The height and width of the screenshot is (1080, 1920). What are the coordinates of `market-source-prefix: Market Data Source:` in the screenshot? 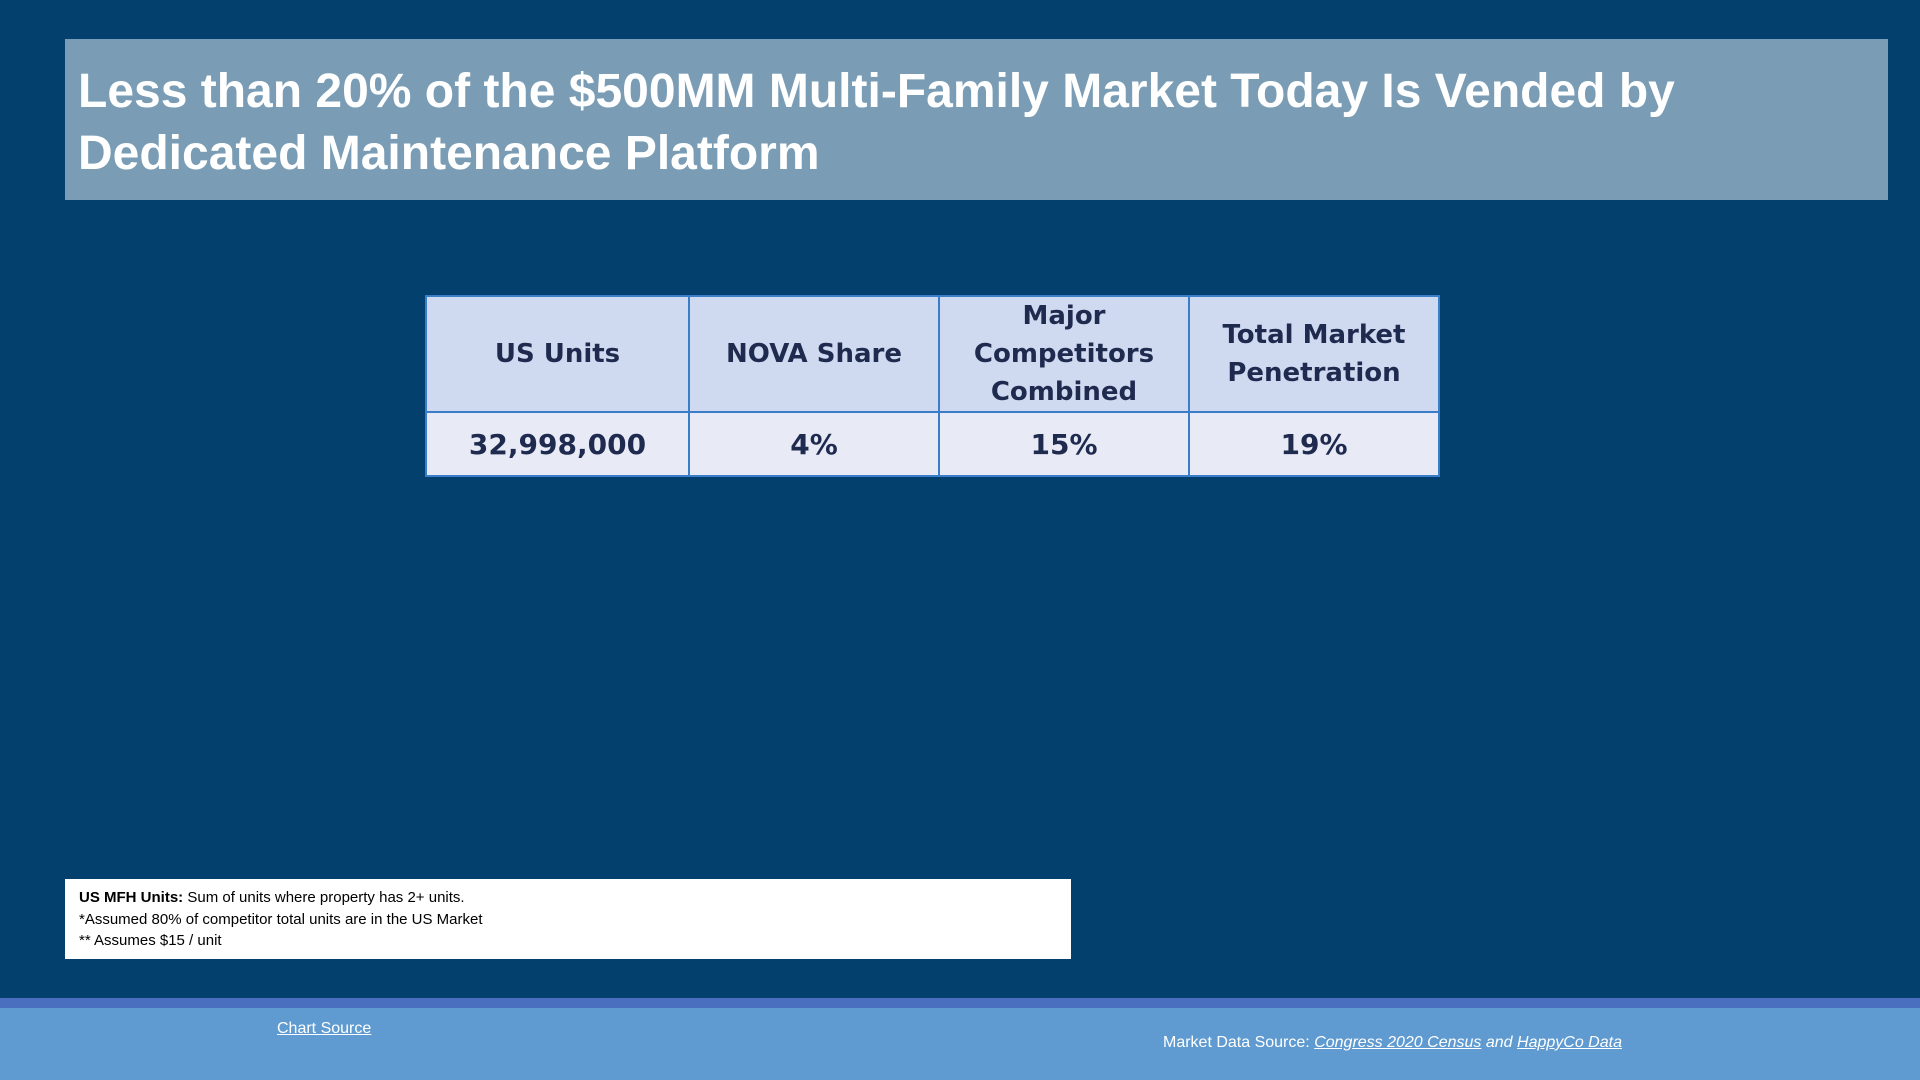 It's located at (1236, 1042).